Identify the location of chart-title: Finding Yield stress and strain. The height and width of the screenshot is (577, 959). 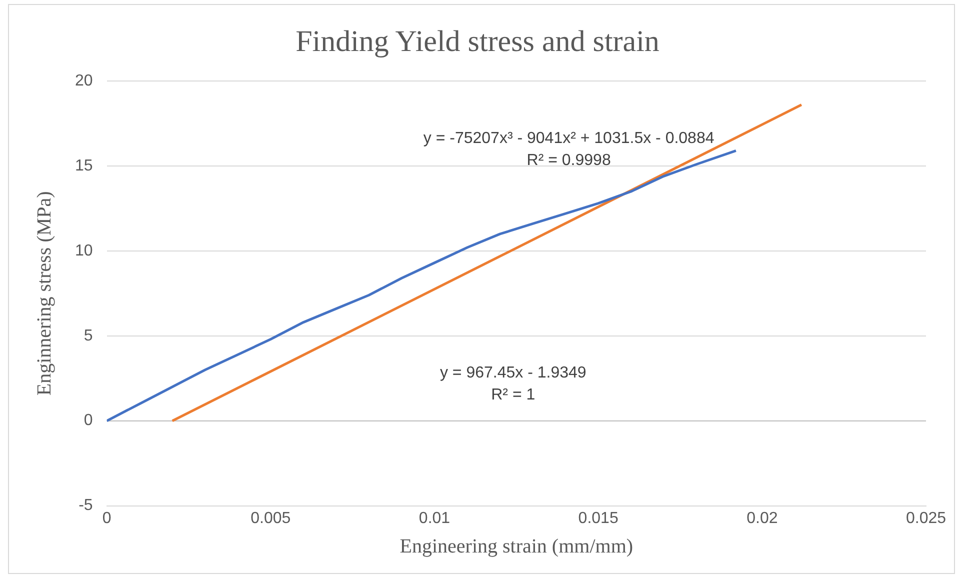
(478, 41).